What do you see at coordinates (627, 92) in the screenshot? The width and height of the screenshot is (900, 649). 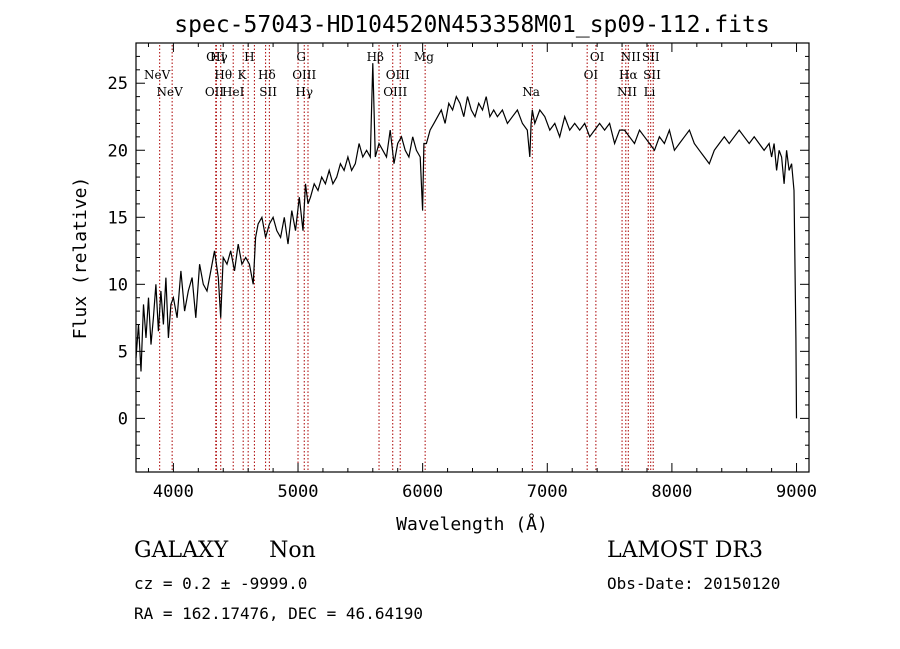 I see `line-label-25: NII` at bounding box center [627, 92].